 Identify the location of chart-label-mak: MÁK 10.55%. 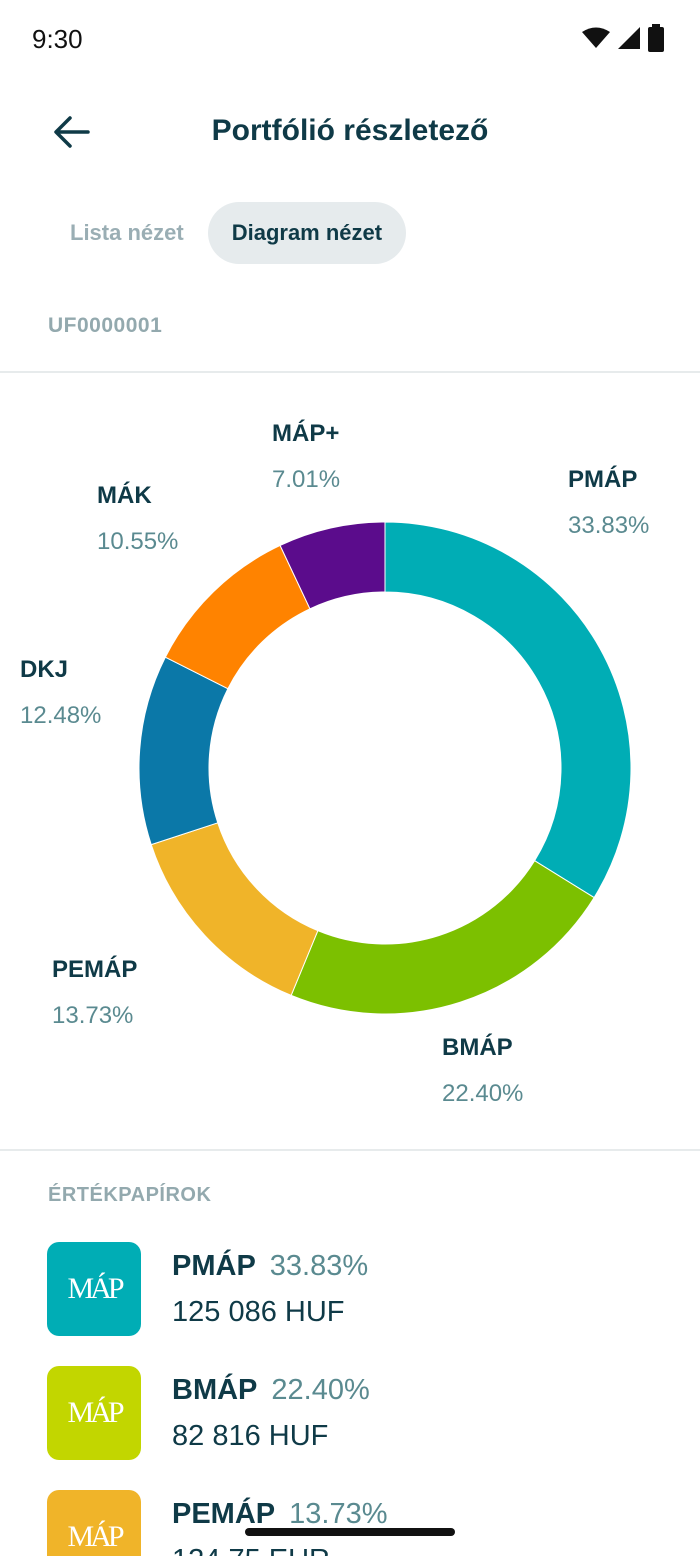
(137, 519).